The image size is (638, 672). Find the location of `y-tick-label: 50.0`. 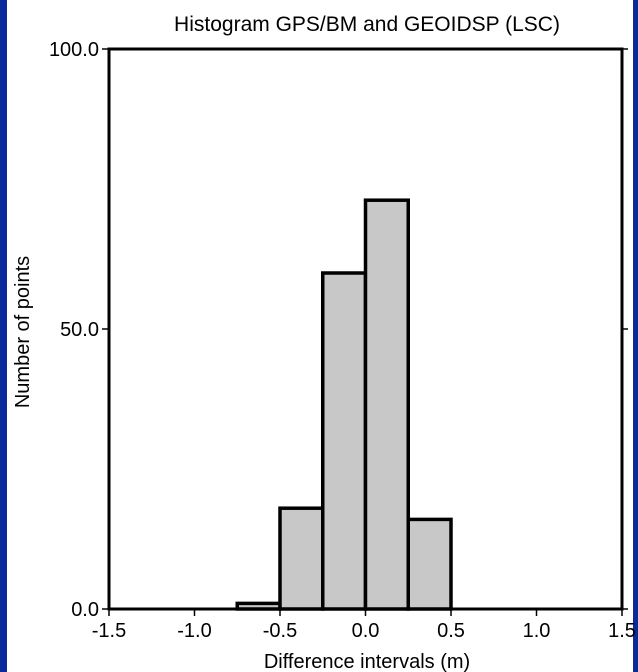

y-tick-label: 50.0 is located at coordinates (79, 330).